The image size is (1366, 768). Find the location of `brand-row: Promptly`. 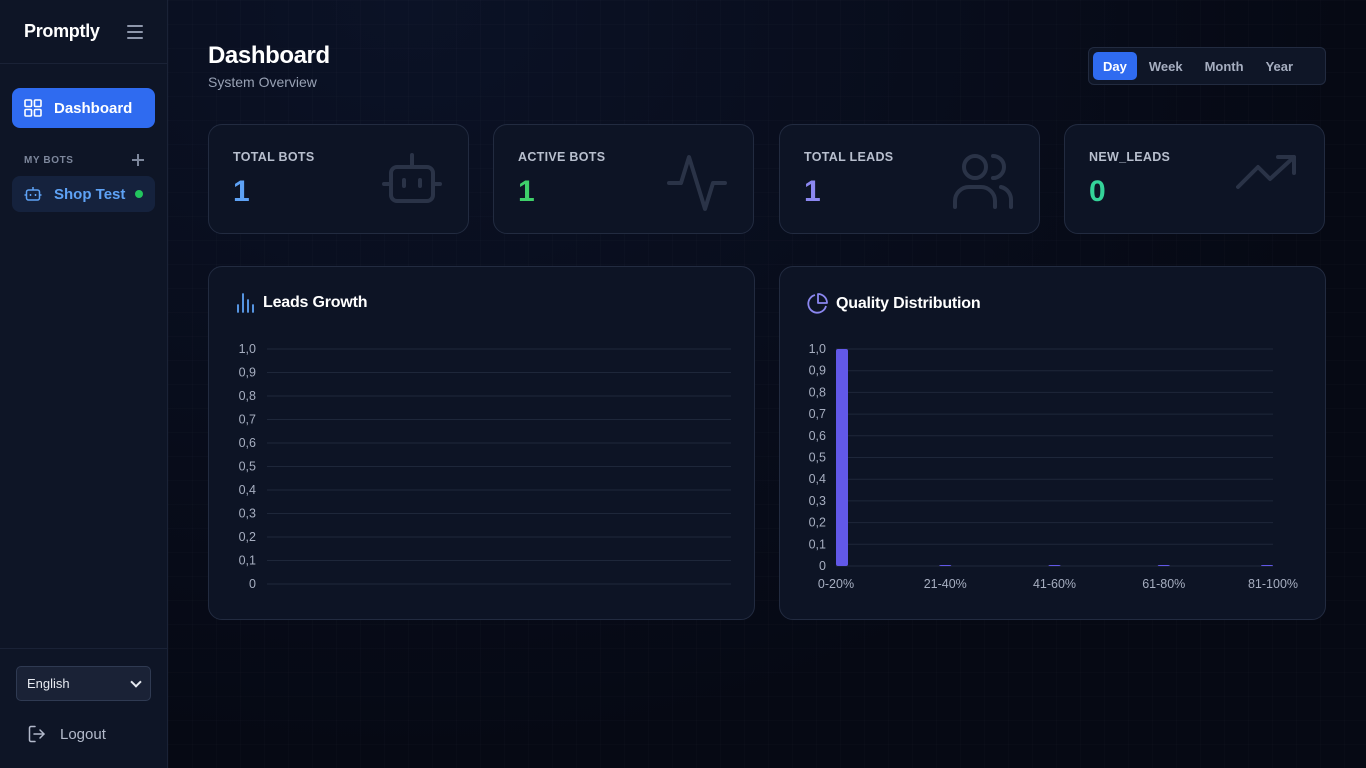

brand-row: Promptly is located at coordinates (83, 32).